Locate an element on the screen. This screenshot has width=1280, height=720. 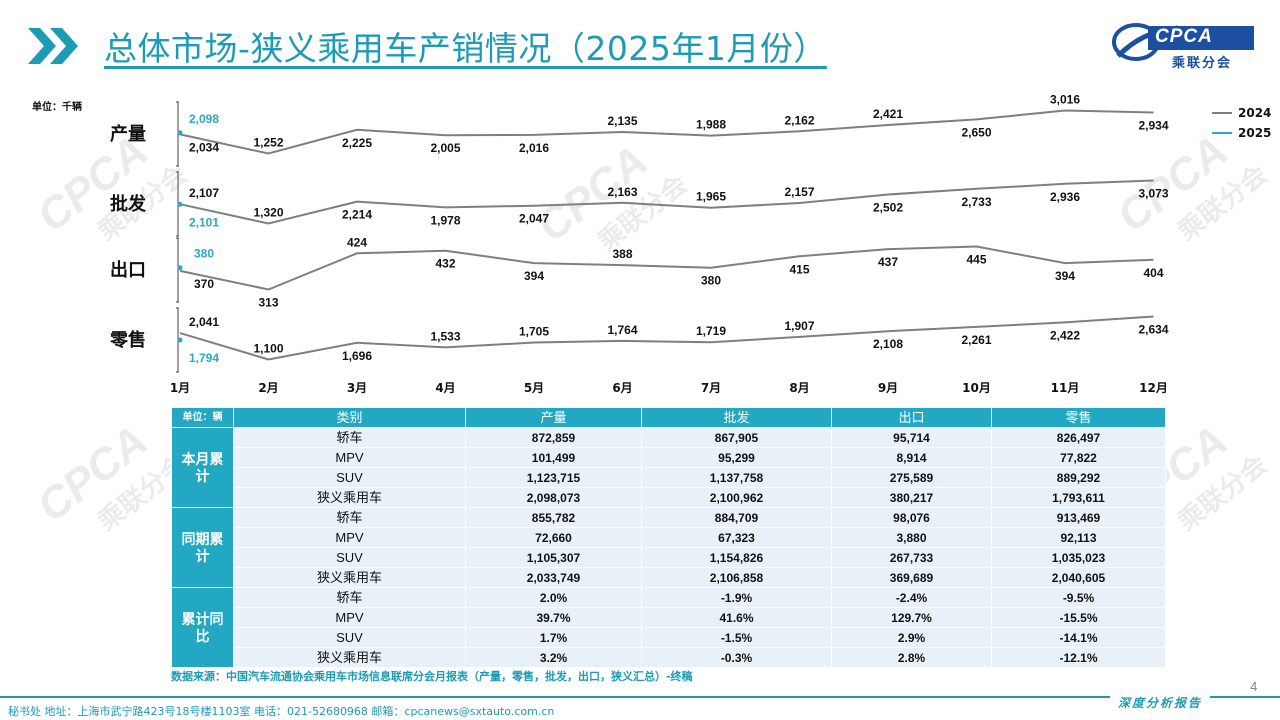
row-group-label: 同期累计 is located at coordinates (202, 547).